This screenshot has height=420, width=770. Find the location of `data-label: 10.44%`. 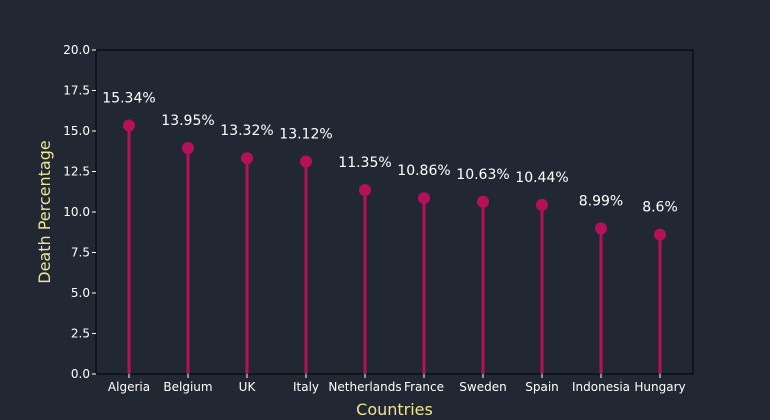

data-label: 10.44% is located at coordinates (541, 178).